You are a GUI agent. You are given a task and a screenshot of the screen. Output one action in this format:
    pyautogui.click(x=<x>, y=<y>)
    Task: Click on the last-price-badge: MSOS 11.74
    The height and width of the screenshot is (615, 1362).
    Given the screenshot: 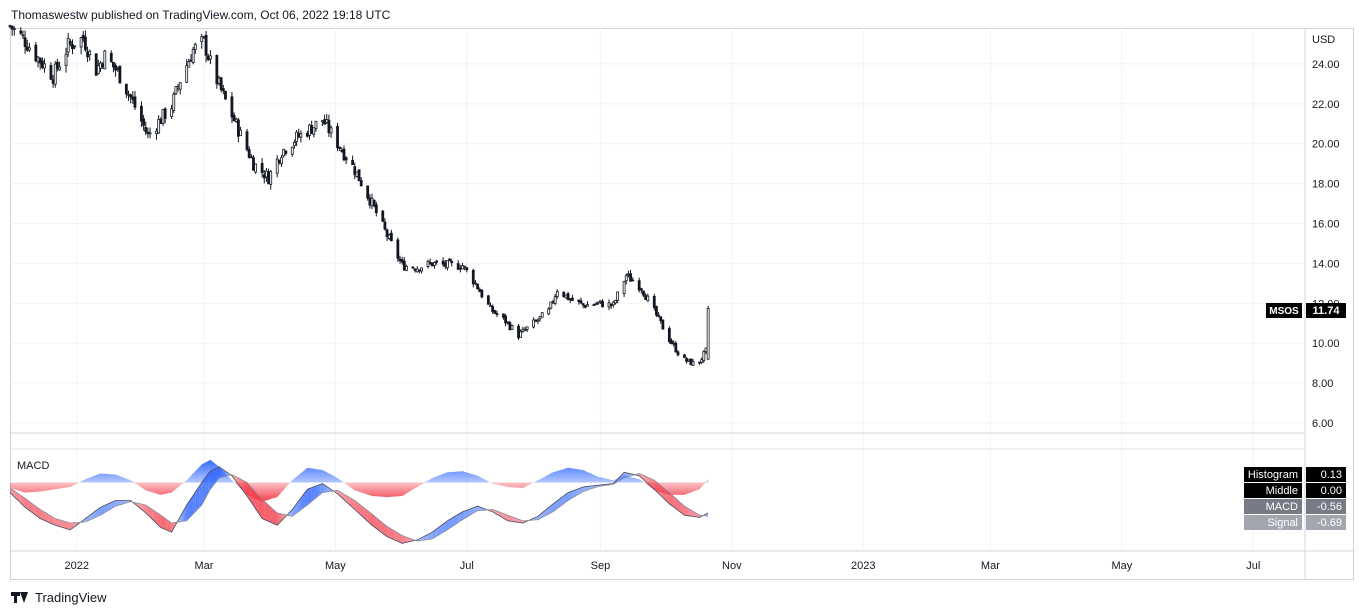 What is the action you would take?
    pyautogui.click(x=1306, y=310)
    